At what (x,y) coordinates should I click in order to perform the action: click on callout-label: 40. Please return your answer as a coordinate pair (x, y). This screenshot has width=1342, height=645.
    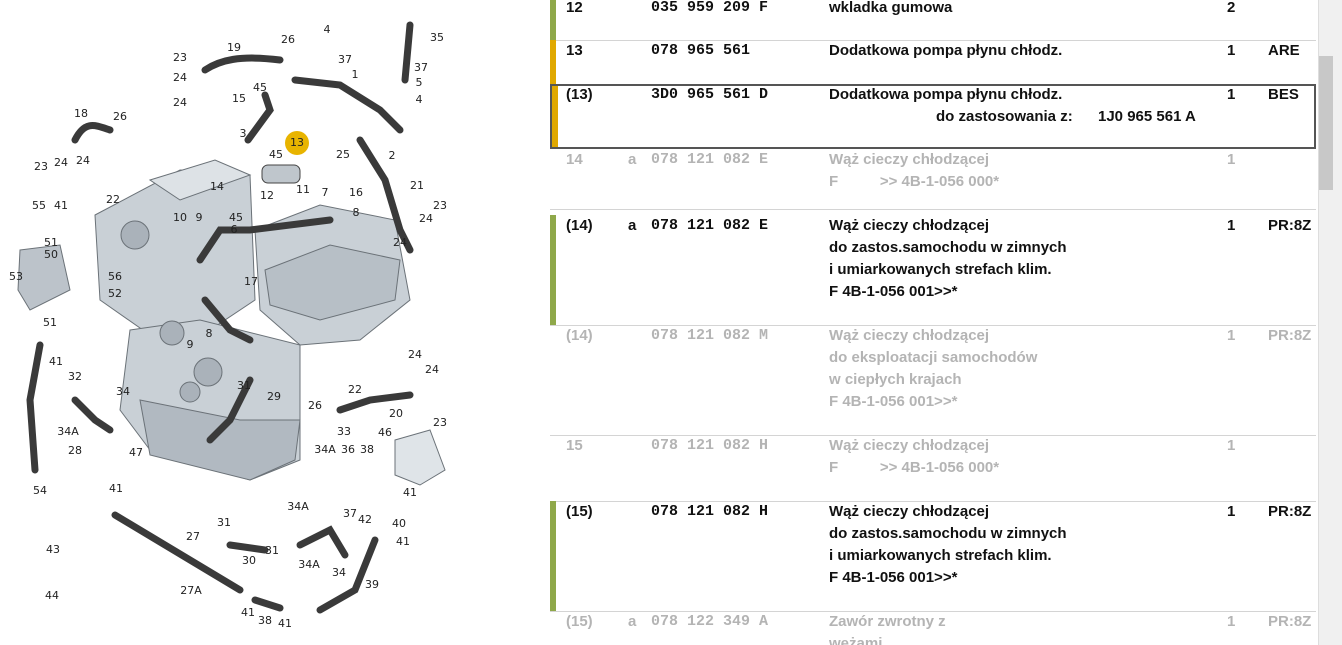
    Looking at the image, I should click on (399, 523).